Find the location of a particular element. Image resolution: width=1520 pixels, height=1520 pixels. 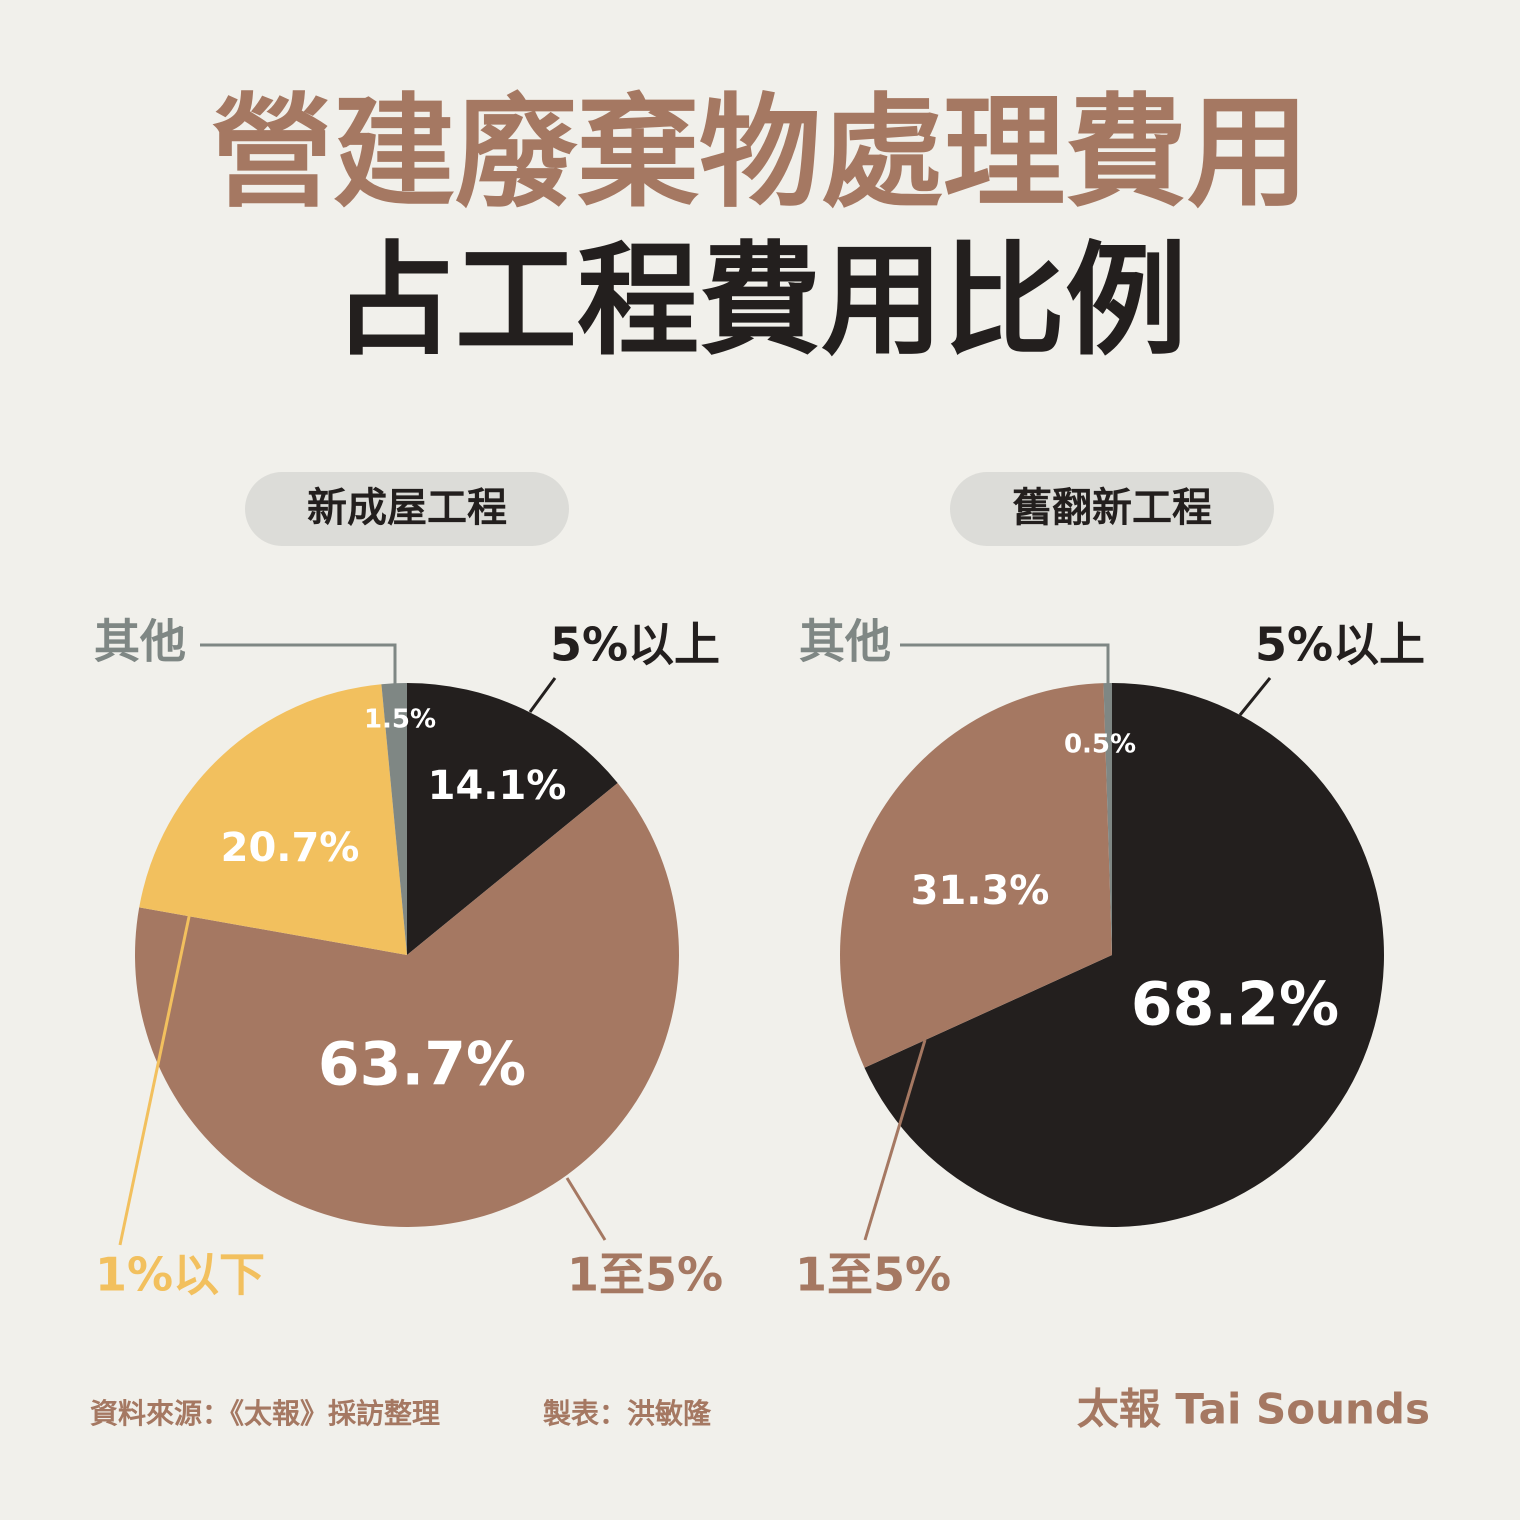

source: 資料來源：《太報》採訪整理 is located at coordinates (265, 1413).